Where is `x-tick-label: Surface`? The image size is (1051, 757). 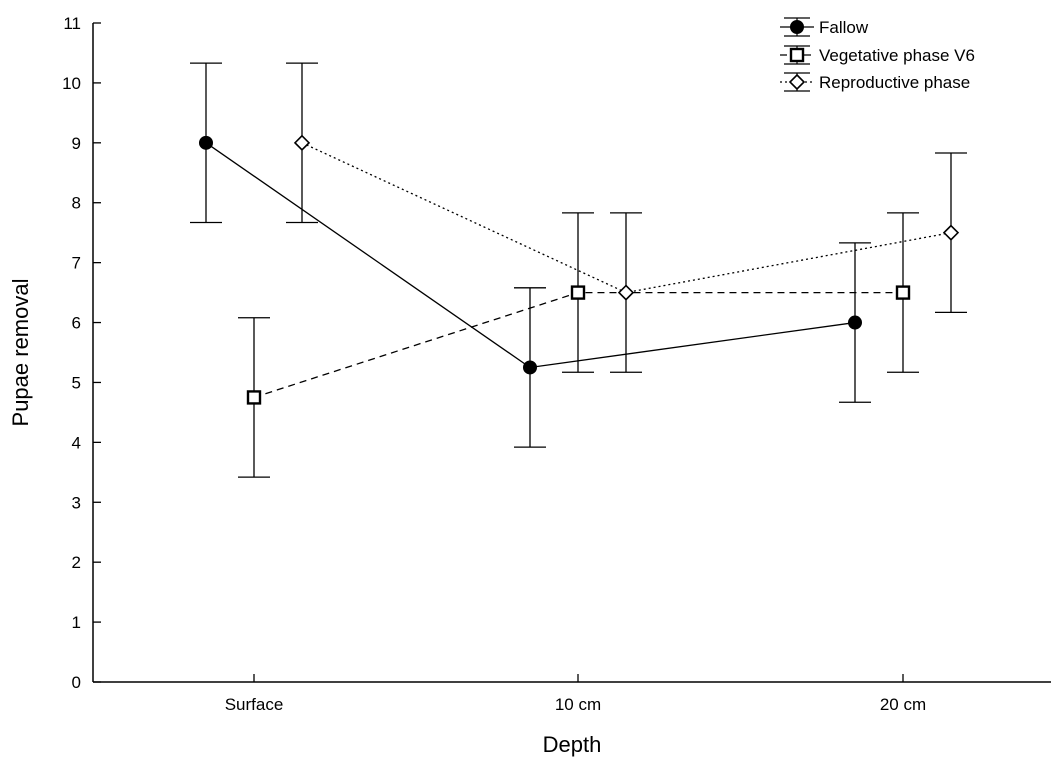
x-tick-label: Surface is located at coordinates (254, 704).